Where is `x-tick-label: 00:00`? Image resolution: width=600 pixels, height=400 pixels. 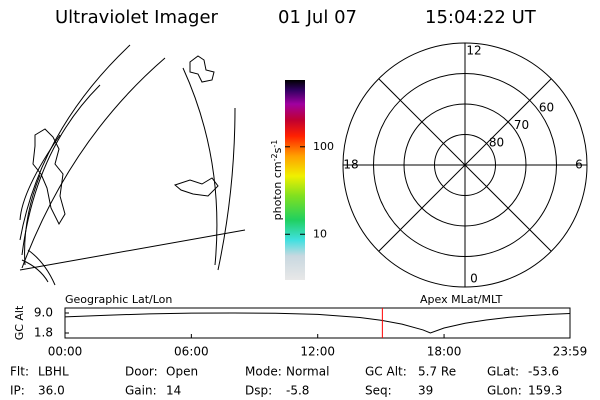 x-tick-label: 00:00 is located at coordinates (65, 352).